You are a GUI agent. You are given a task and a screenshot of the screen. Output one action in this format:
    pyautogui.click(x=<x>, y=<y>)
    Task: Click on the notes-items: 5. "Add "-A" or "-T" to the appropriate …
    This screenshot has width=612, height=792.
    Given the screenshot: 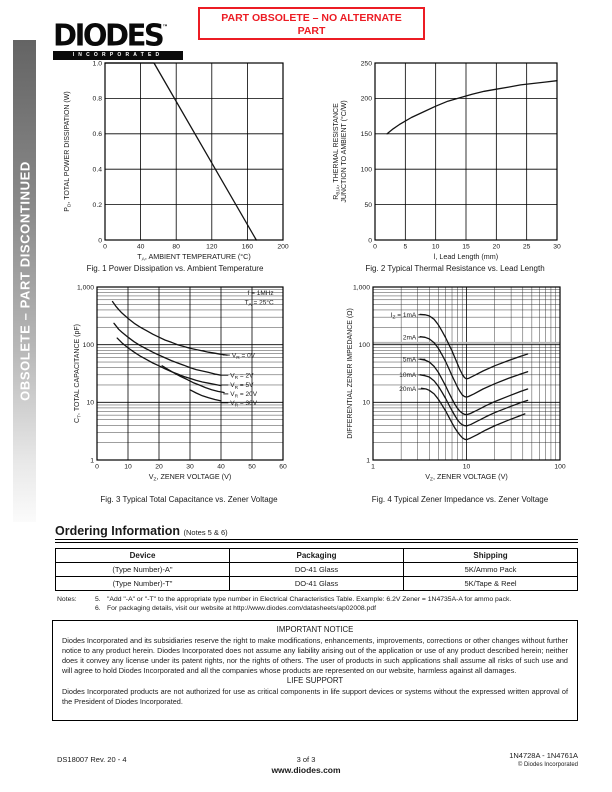 What is the action you would take?
    pyautogui.click(x=303, y=605)
    